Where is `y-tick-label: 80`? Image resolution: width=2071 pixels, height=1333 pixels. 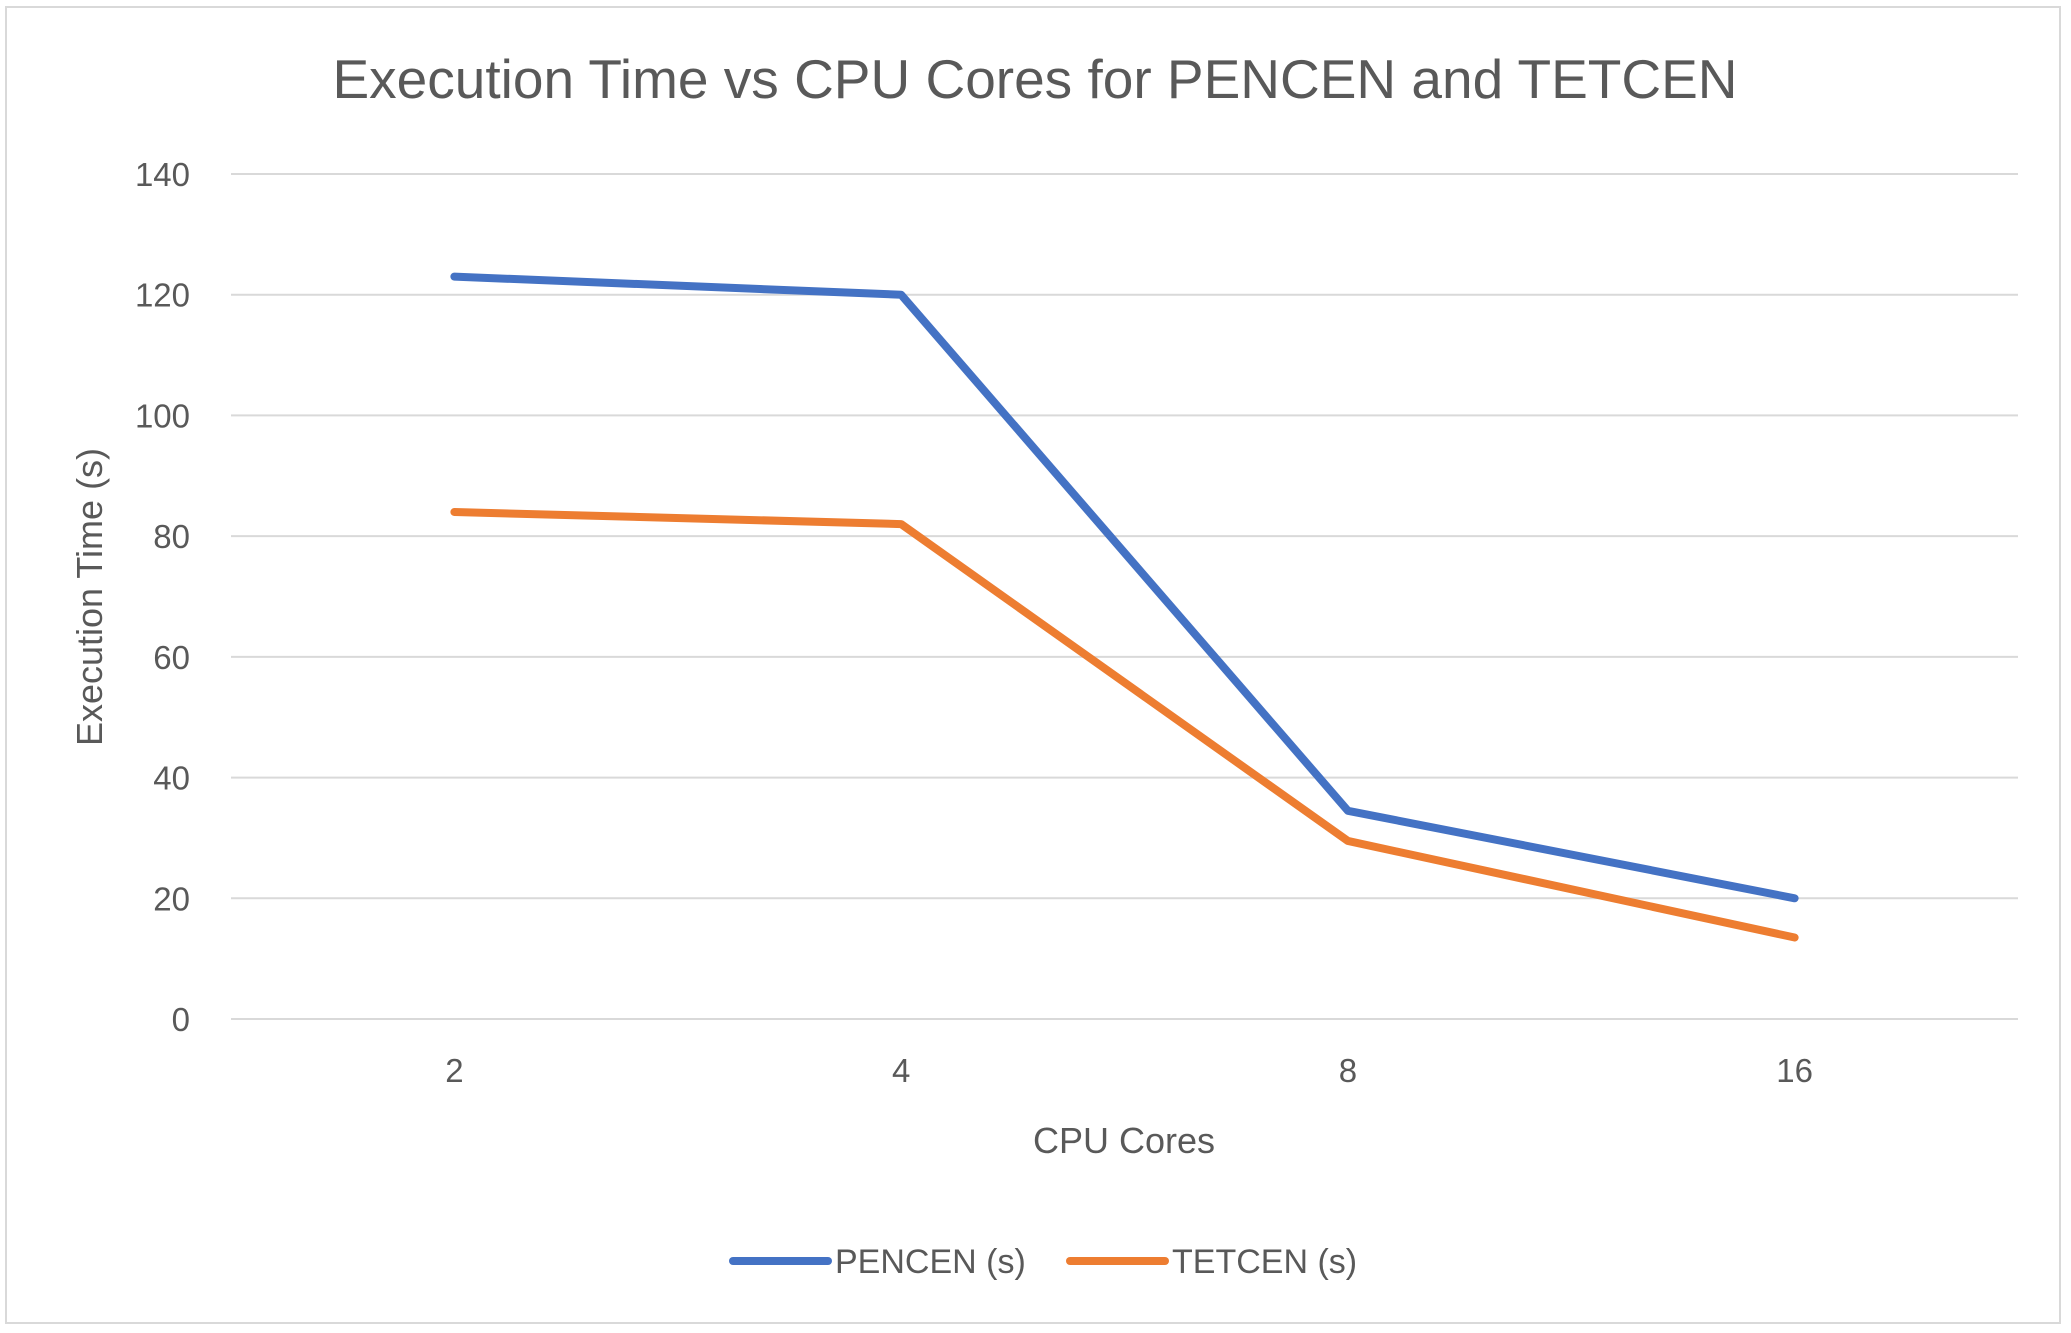 y-tick-label: 80 is located at coordinates (171, 536).